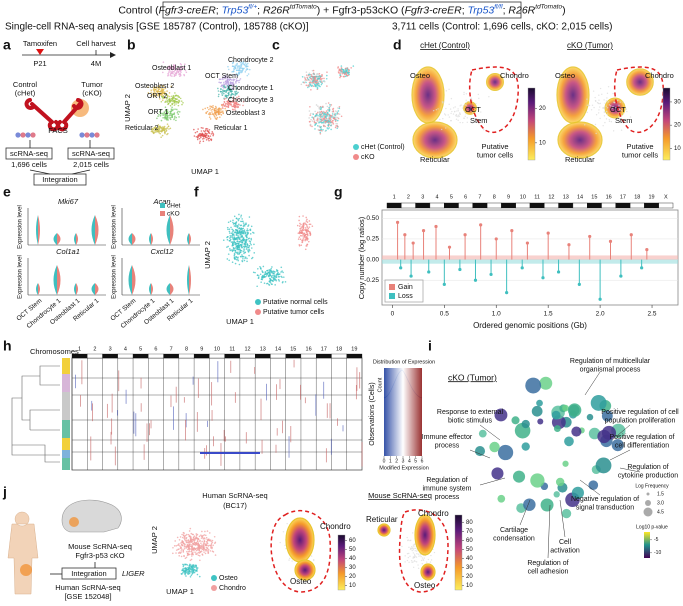  What do you see at coordinates (70, 115) in the screenshot?
I see `bone-icon` at bounding box center [70, 115].